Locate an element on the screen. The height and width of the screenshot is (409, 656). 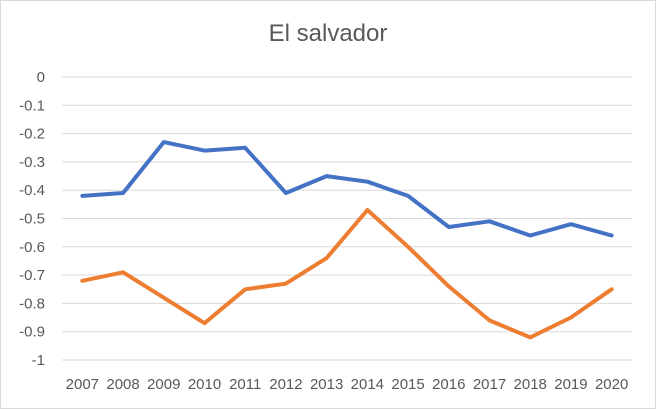
y-tick-label: -1 is located at coordinates (38, 360).